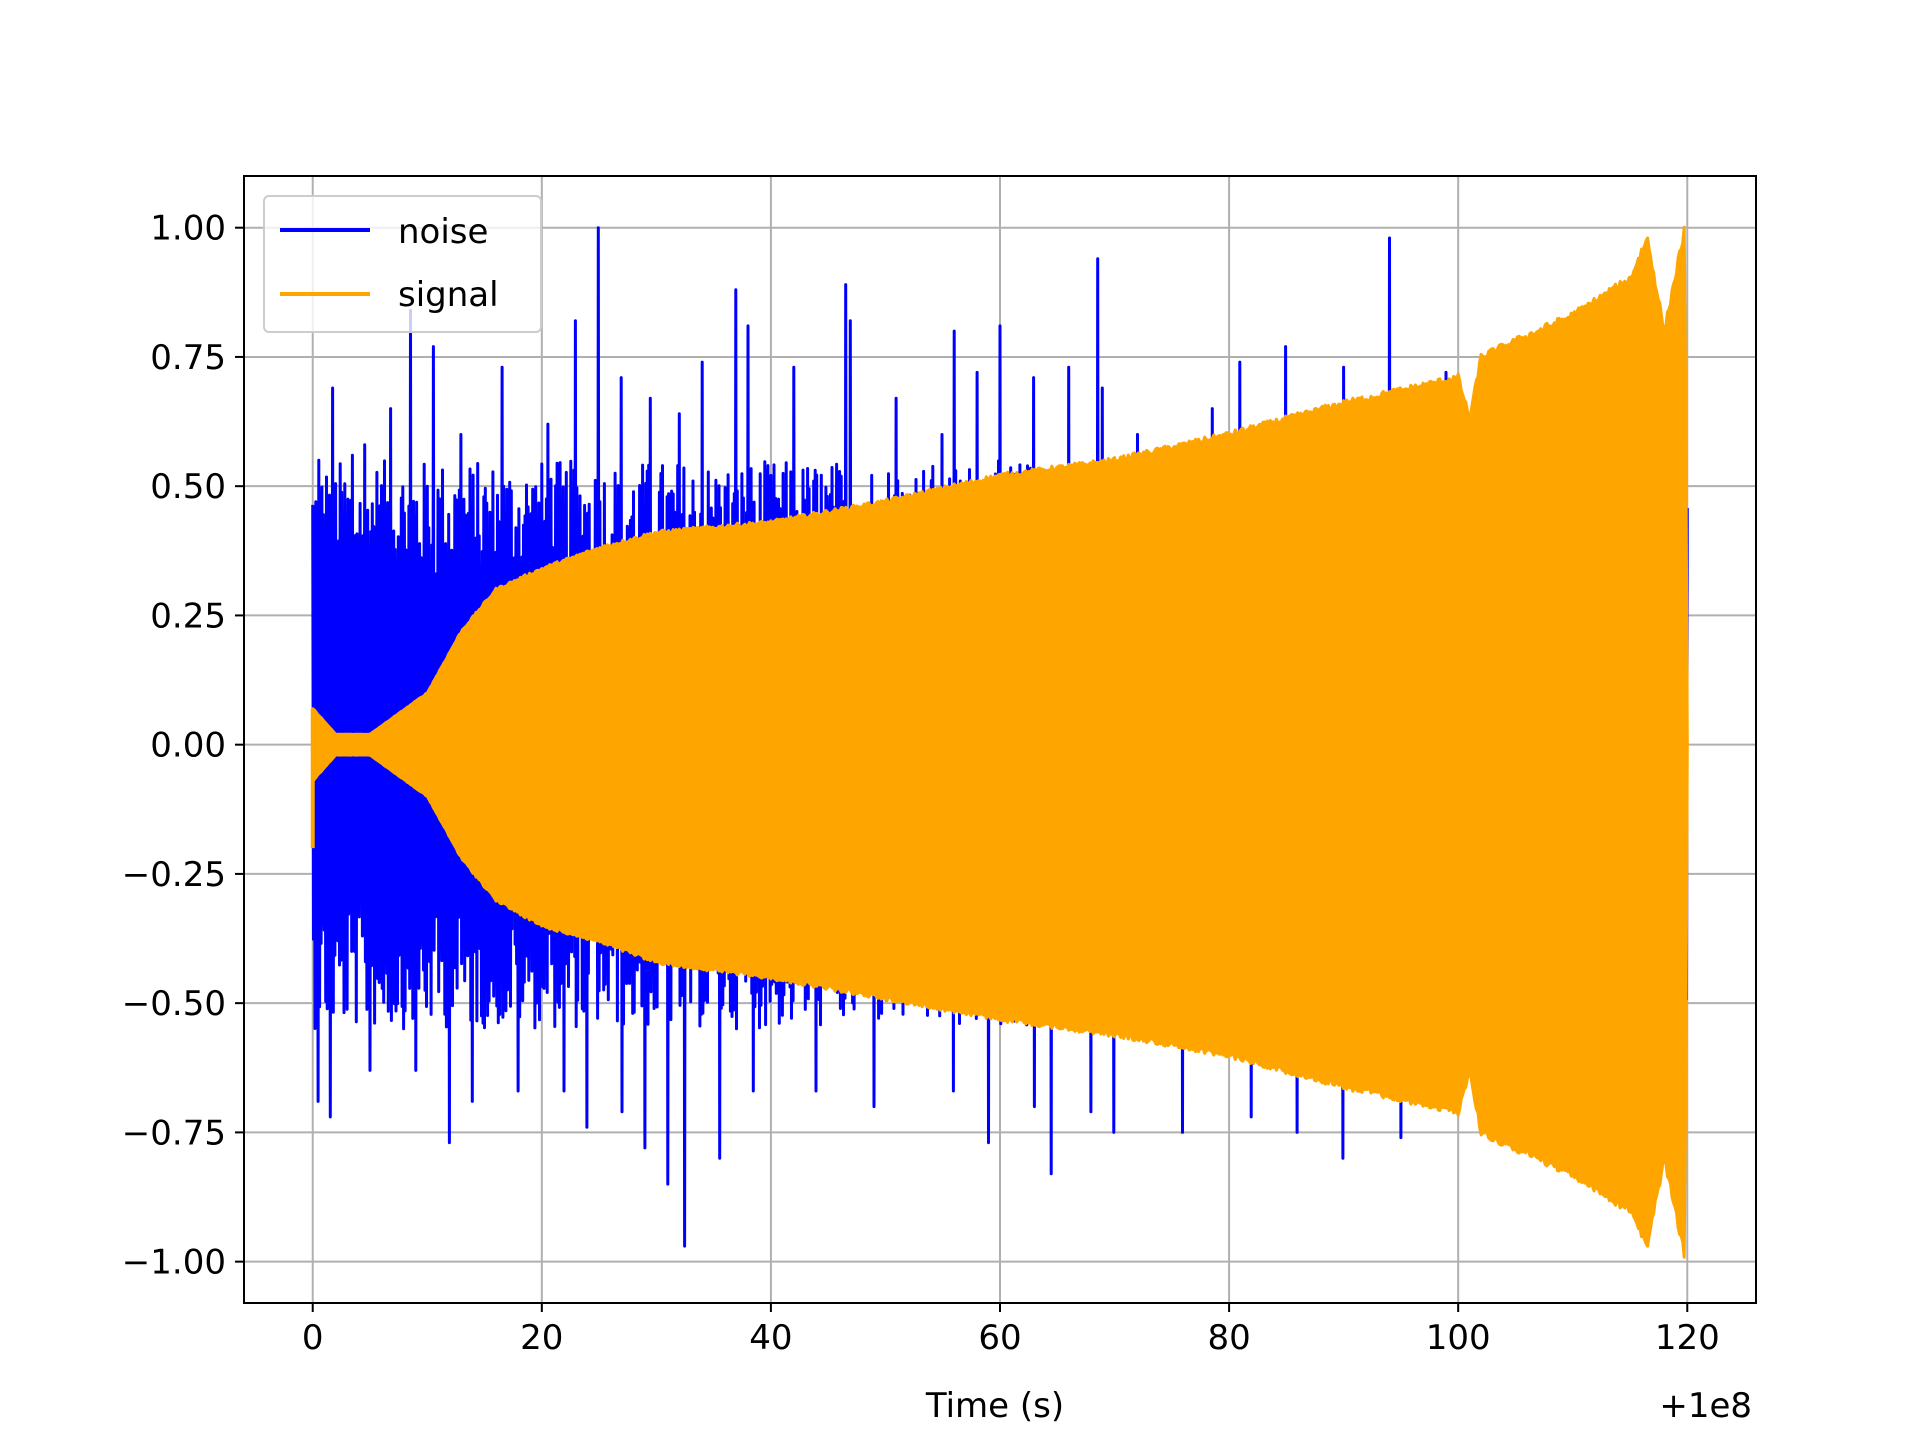 The height and width of the screenshot is (1440, 1920). Describe the element at coordinates (443, 232) in the screenshot. I see `legend-noise-label: noise` at that location.